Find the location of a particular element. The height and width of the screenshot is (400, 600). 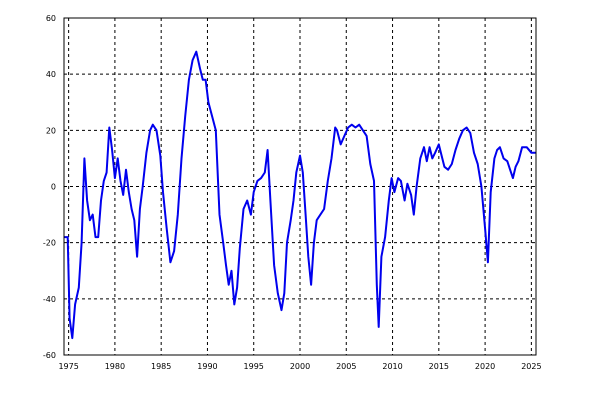

x-tick-label: 1975 is located at coordinates (68, 366).